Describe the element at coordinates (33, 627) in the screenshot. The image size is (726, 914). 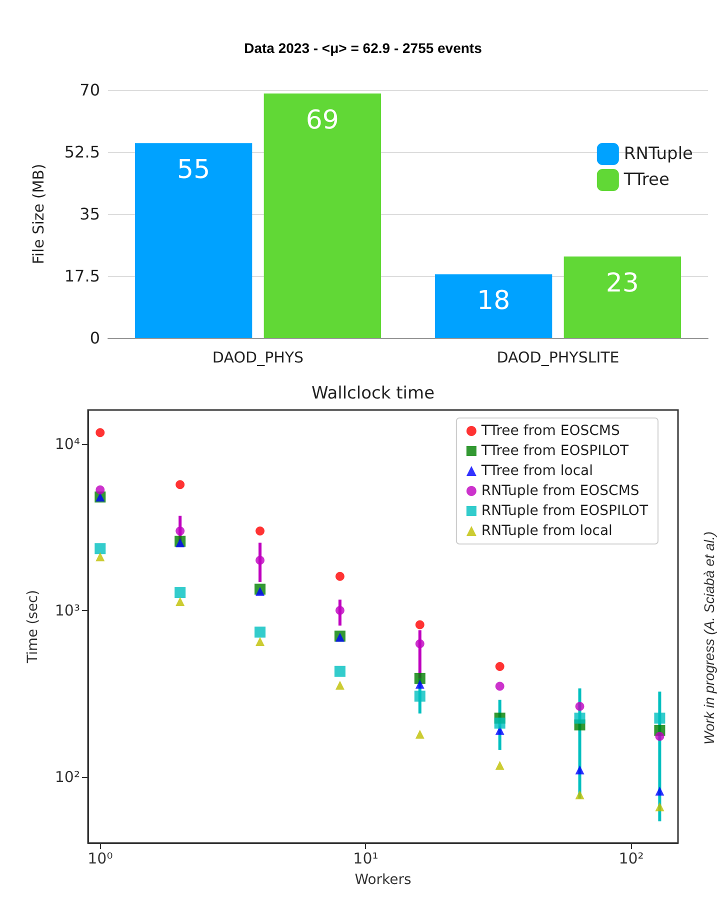
I see `y-axis-title: Time (sec)` at that location.